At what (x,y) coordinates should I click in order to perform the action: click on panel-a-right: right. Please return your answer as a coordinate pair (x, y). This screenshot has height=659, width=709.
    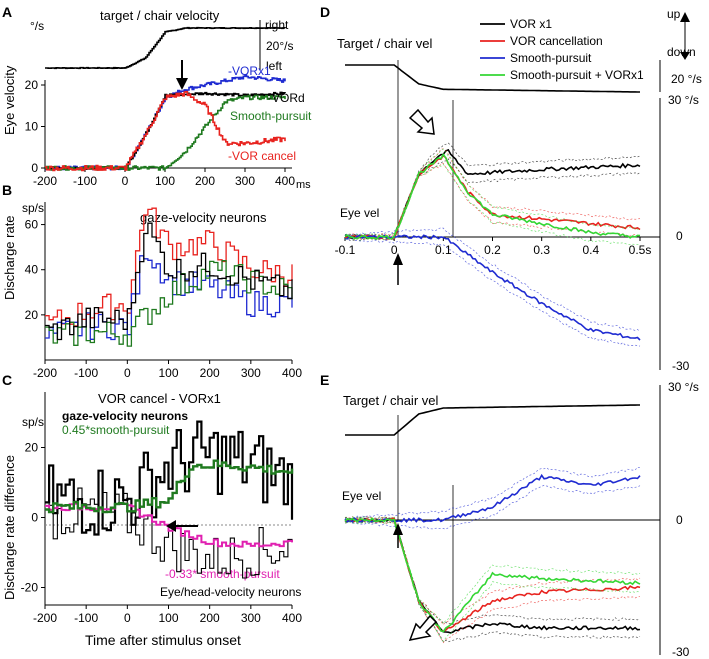
    Looking at the image, I should click on (277, 25).